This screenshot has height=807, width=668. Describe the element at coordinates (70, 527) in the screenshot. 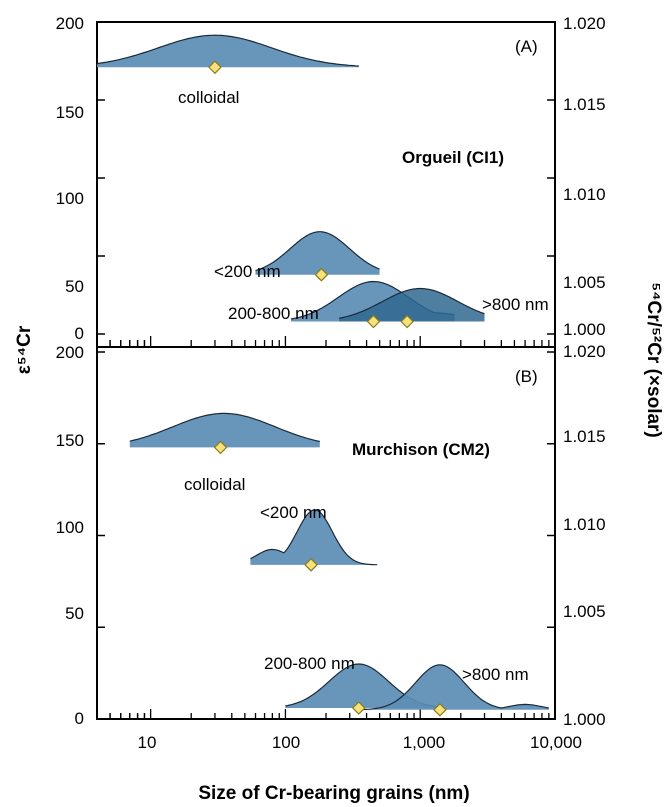

I see `y-tick-b-100: 100` at that location.